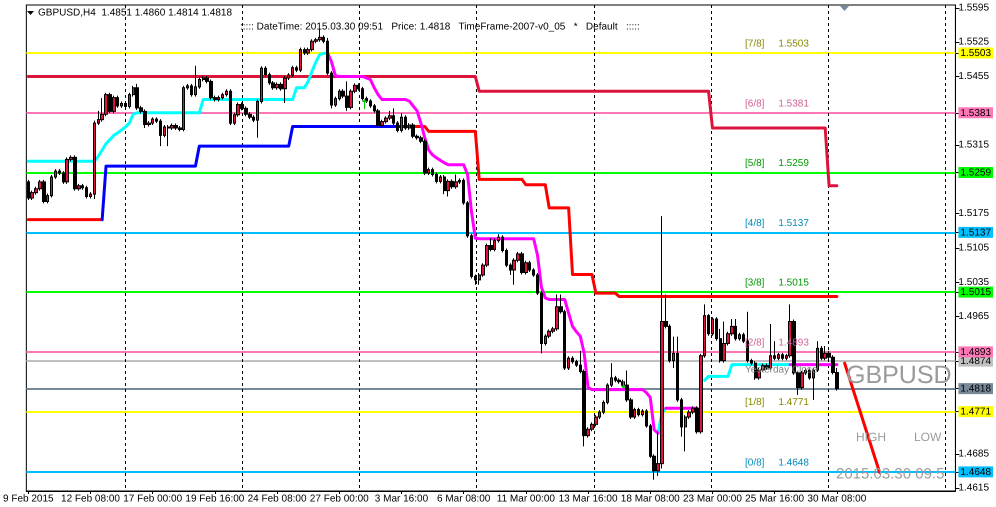  Describe the element at coordinates (974, 145) in the screenshot. I see `y-tick-label: 1.5315` at that location.